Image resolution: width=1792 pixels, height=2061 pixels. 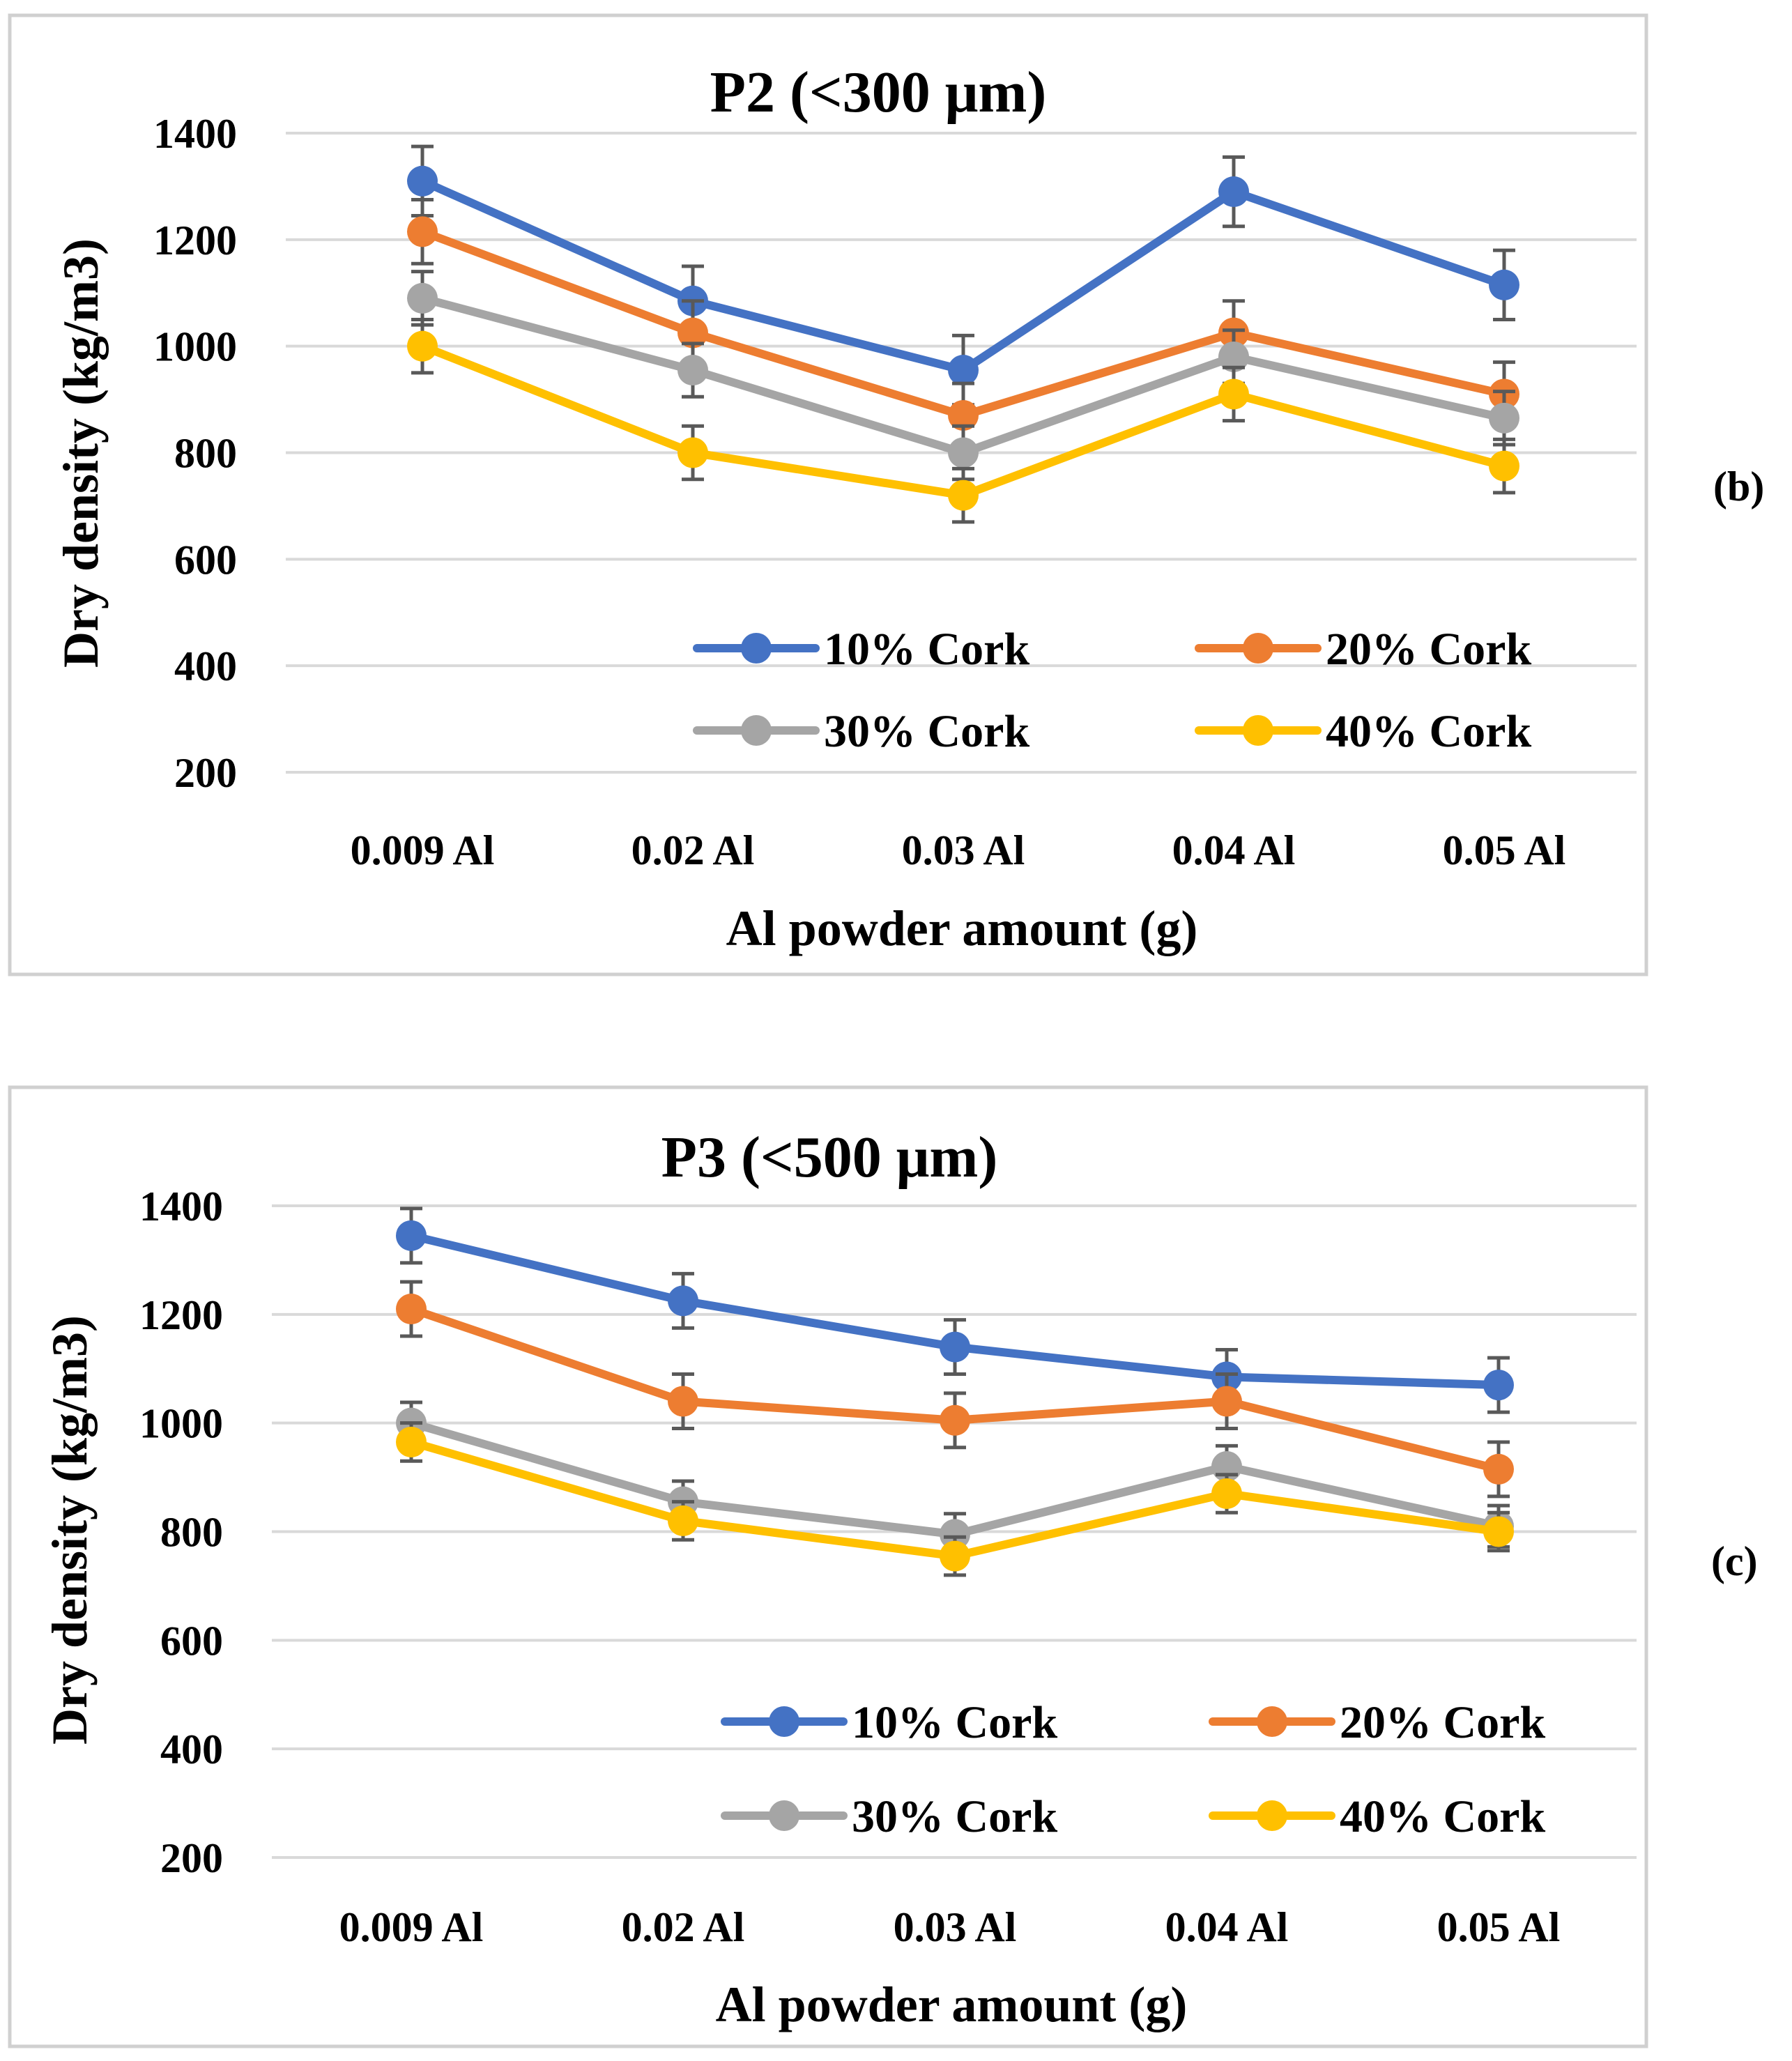 I want to click on panel-tag: (c), so click(x=1734, y=1561).